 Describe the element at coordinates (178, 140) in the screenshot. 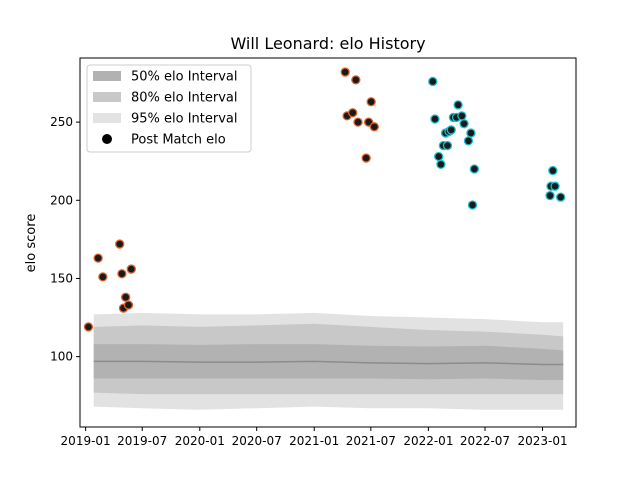

I see `legend-label: Post Match elo` at that location.